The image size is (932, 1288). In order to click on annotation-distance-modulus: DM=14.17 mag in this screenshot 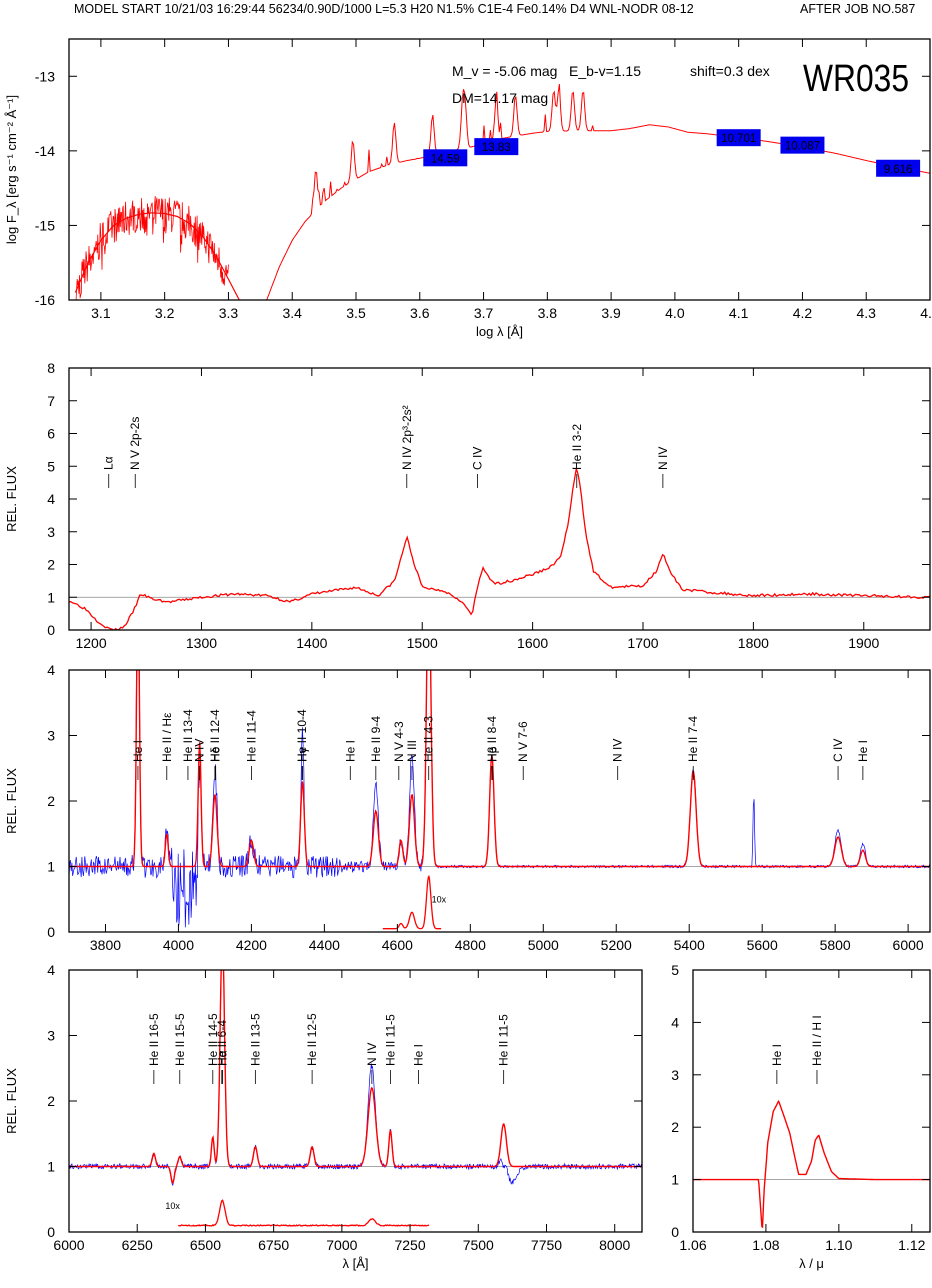, I will do `click(500, 98)`.